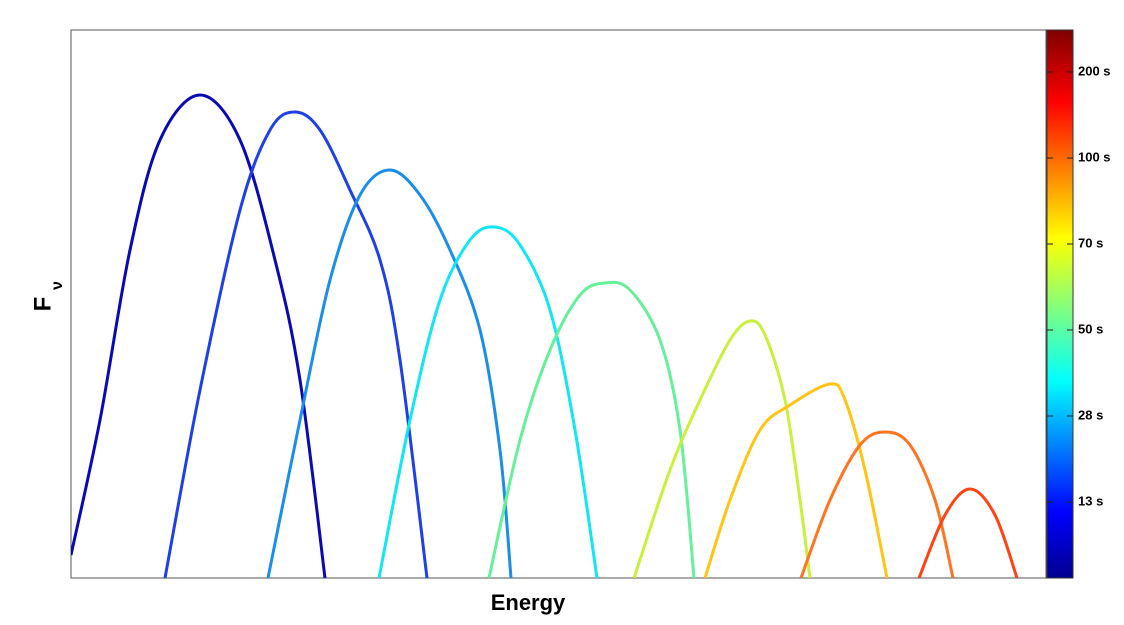 This screenshot has height=625, width=1124. Describe the element at coordinates (57, 285) in the screenshot. I see `y-label-sub: ν` at that location.